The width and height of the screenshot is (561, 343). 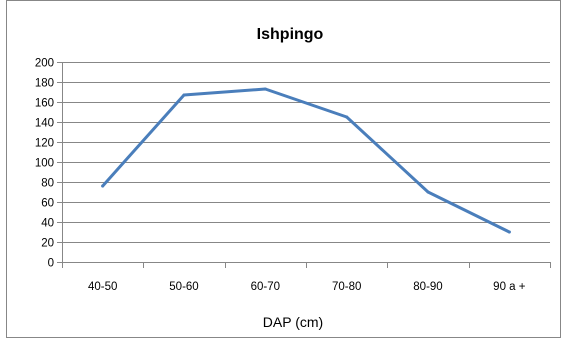 What do you see at coordinates (306, 277) in the screenshot?
I see `x-axis-ticks: 40-50 50-60 60-70 70-80 80-90 90 a +` at bounding box center [306, 277].